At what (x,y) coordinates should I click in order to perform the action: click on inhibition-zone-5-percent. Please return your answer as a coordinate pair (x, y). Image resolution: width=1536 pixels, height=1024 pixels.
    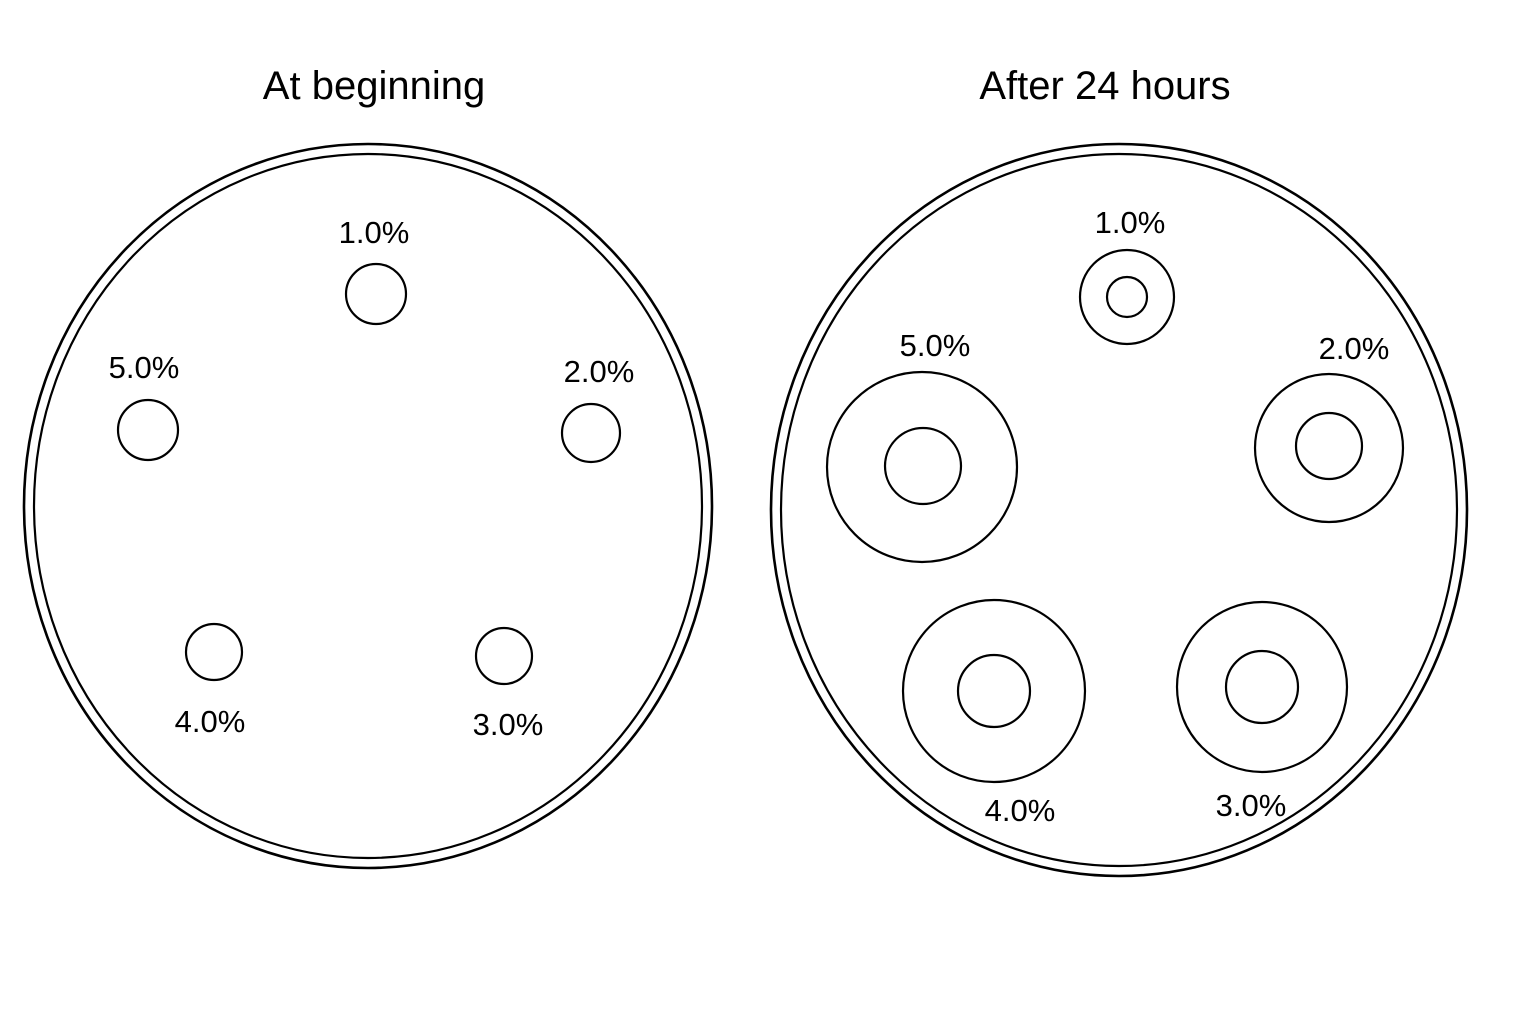
    Looking at the image, I should click on (922, 467).